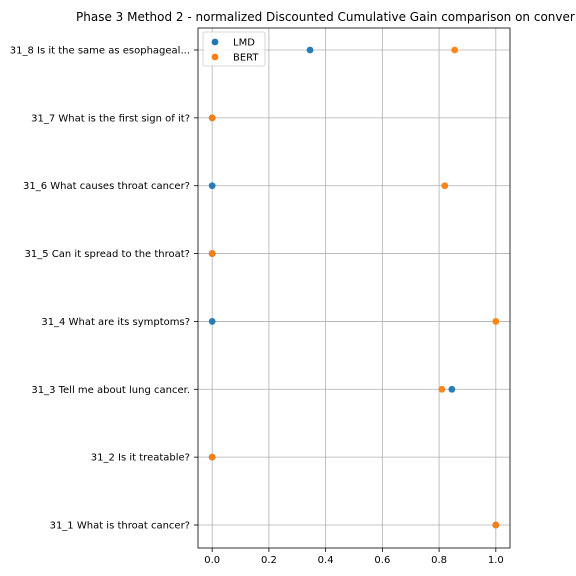 This screenshot has height=576, width=576. I want to click on y-tick-label: 31_4 What are its symptoms?, so click(115, 322).